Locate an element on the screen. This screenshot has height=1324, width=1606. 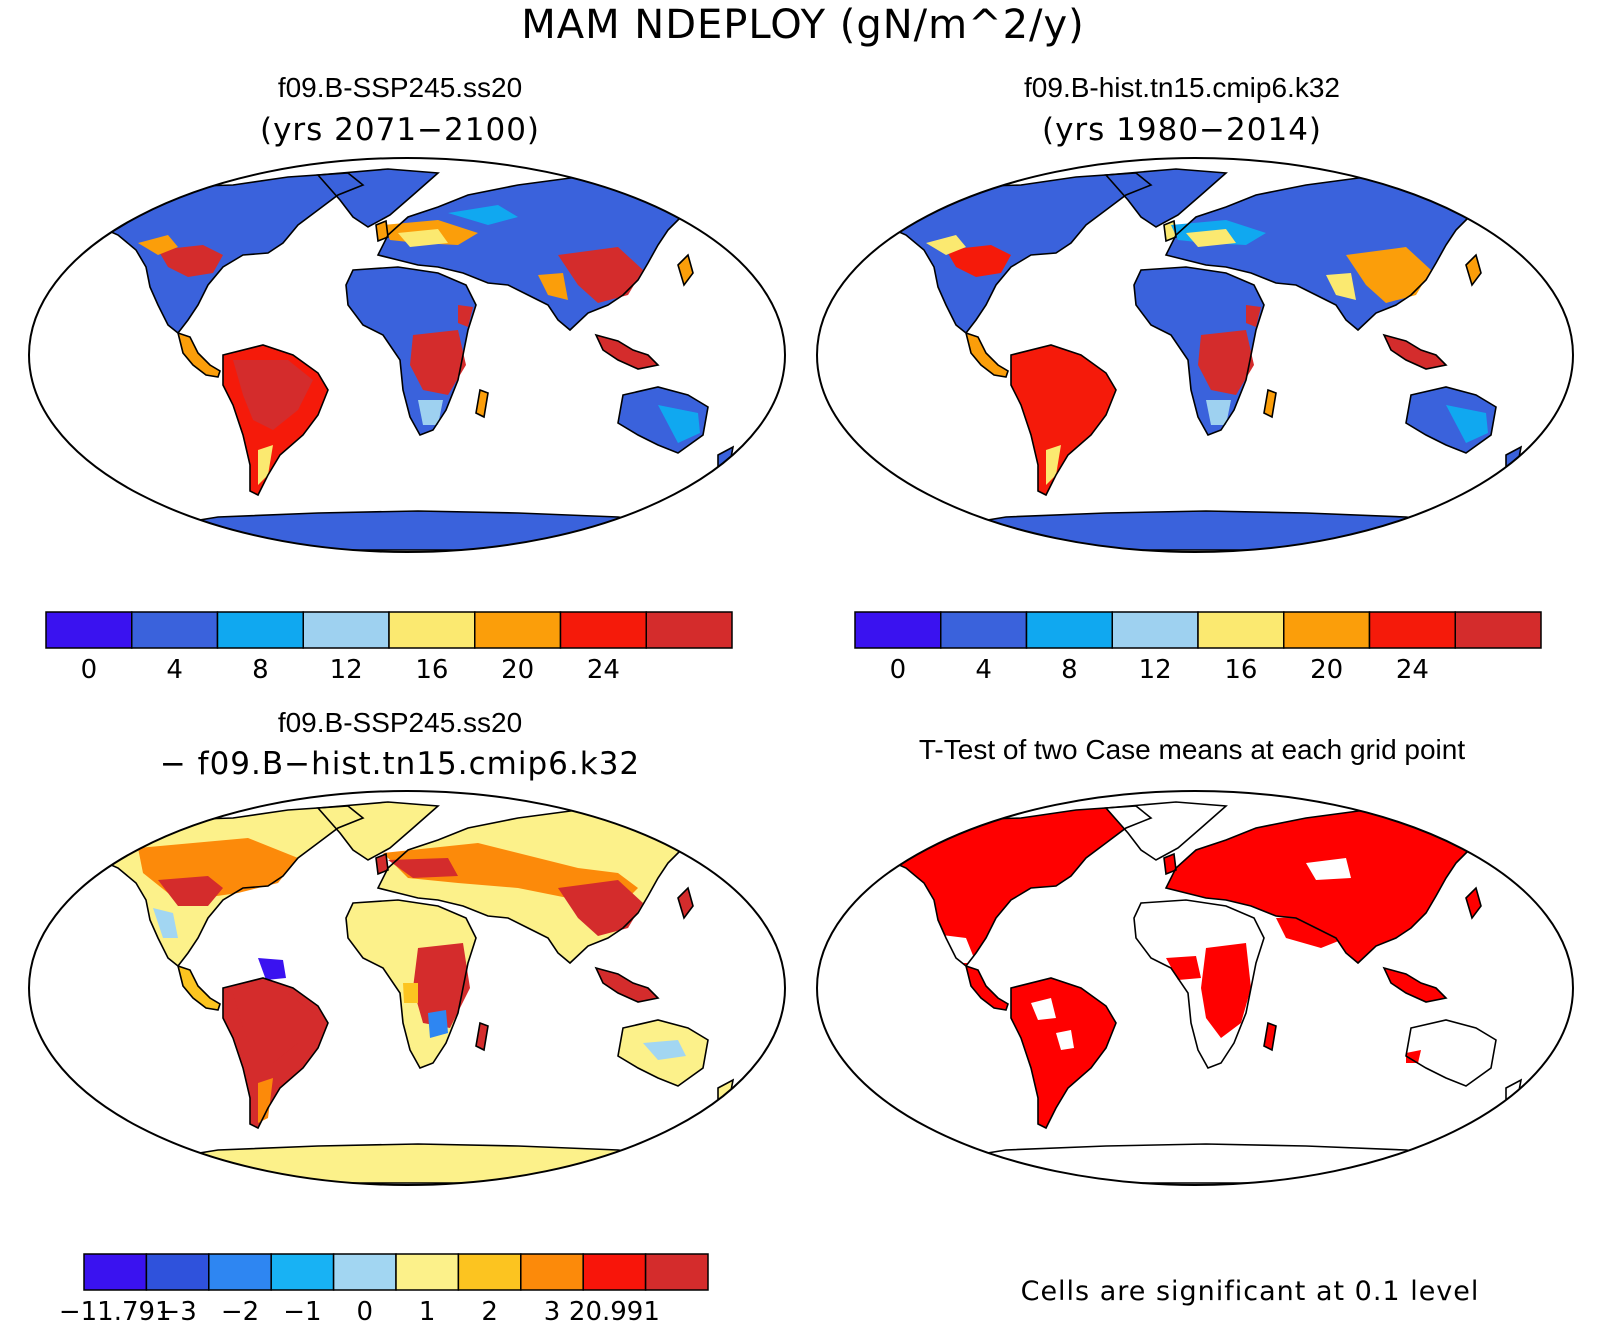
map-difference-coastline-antarctica is located at coordinates (418, 1163).